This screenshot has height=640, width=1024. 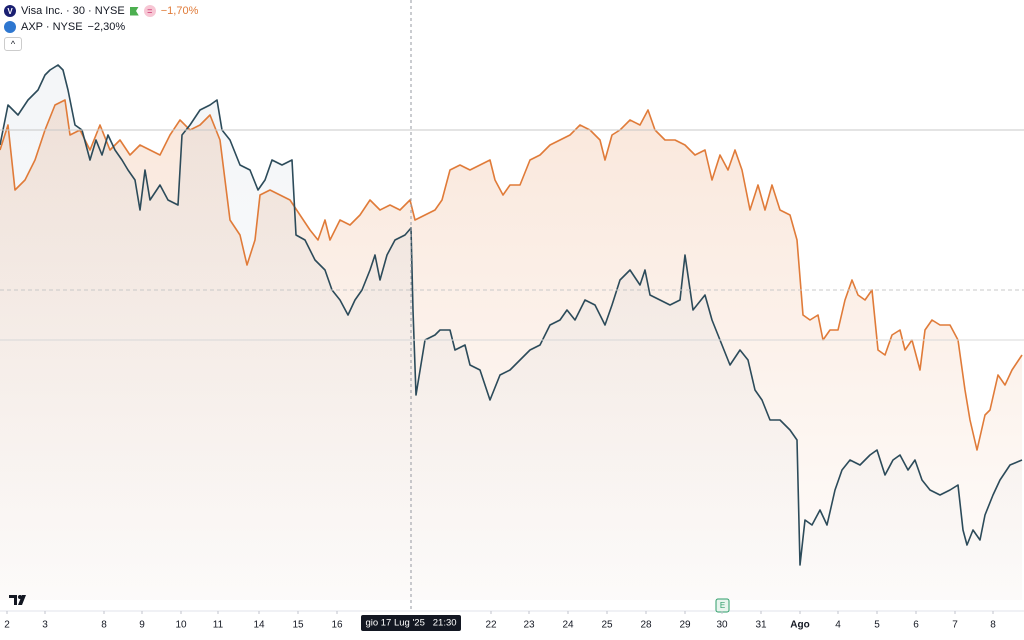 What do you see at coordinates (218, 625) in the screenshot?
I see `x-tick-label: 11` at bounding box center [218, 625].